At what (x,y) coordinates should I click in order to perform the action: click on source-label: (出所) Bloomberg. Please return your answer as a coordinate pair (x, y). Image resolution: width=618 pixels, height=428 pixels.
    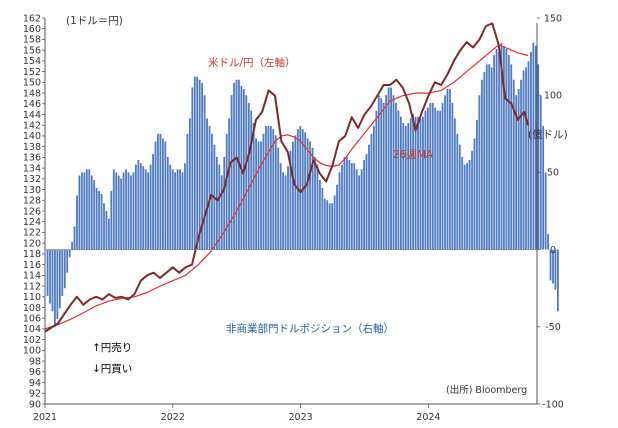
    Looking at the image, I should click on (486, 390).